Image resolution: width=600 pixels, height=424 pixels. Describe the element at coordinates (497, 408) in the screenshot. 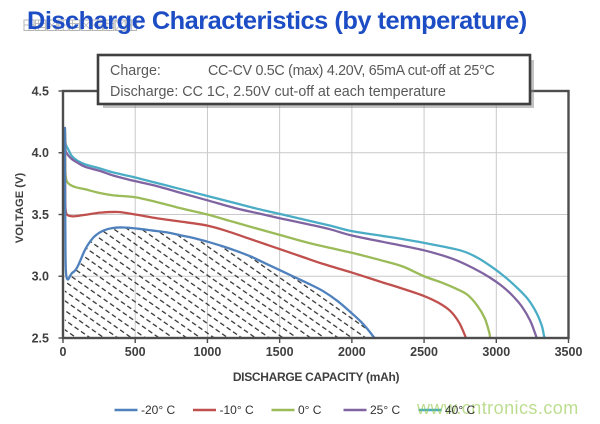

I see `svg-text: www.cntronics.com` at that location.